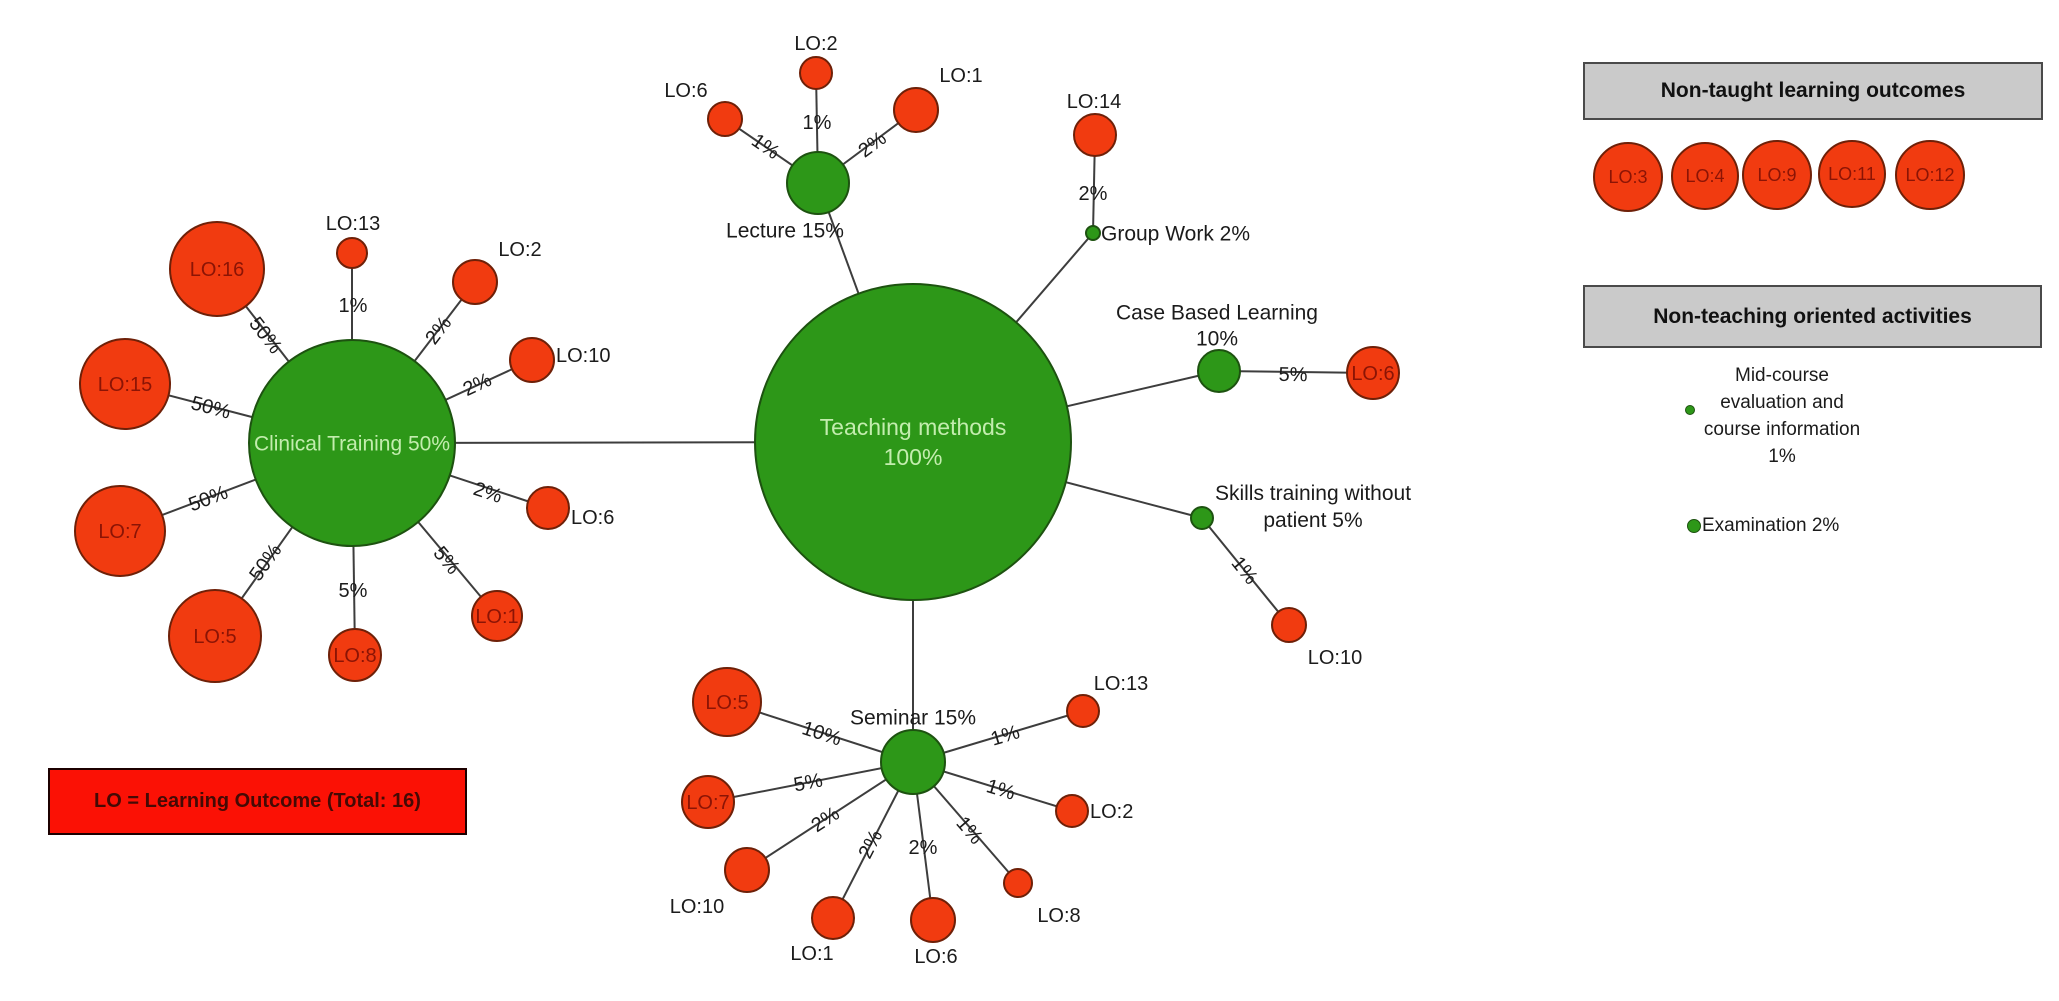  What do you see at coordinates (1690, 410) in the screenshot?
I see `mid-course-evaluation-dot` at bounding box center [1690, 410].